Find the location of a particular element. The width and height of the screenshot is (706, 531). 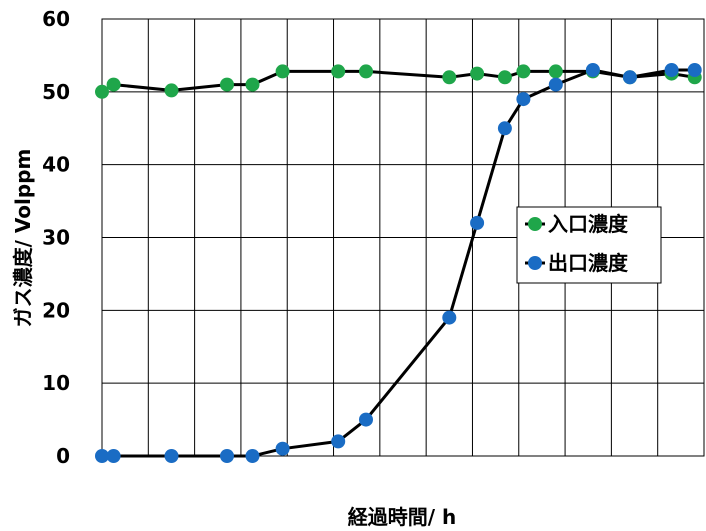

y-axis-ticks: 0 10 20 30 40 50 60 is located at coordinates (56, 237).